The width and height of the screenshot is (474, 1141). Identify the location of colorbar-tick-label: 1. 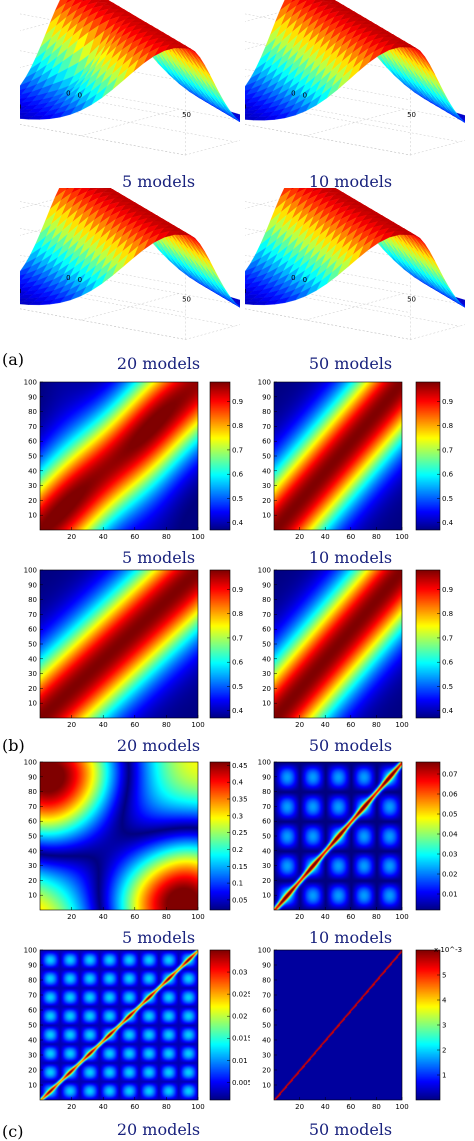
(444, 1076).